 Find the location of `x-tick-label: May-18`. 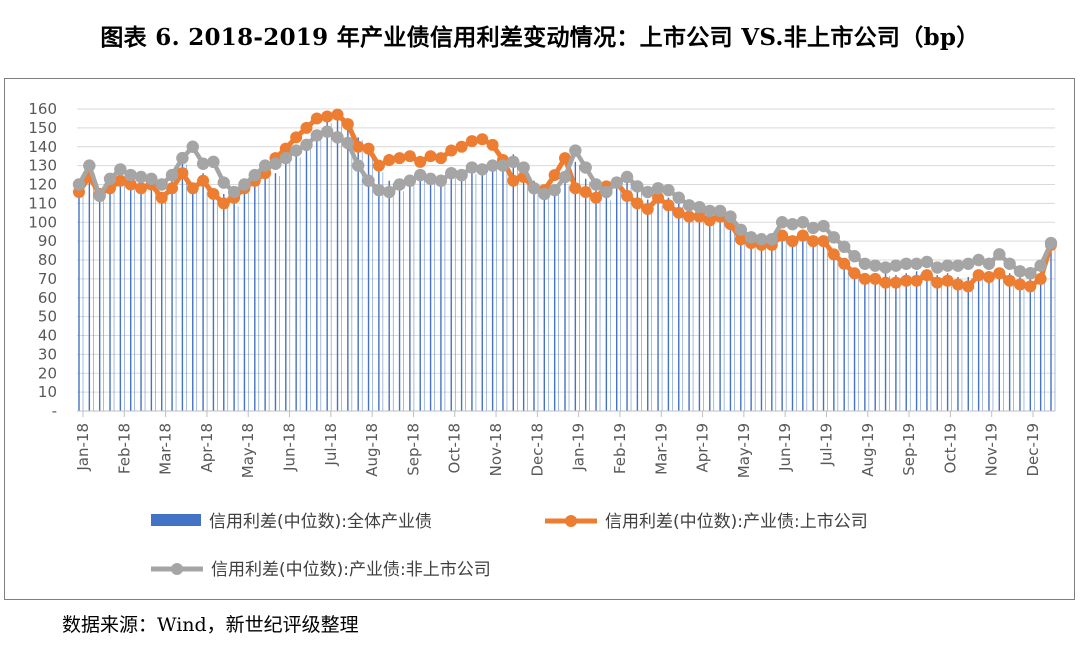

x-tick-label: May-18 is located at coordinates (248, 450).